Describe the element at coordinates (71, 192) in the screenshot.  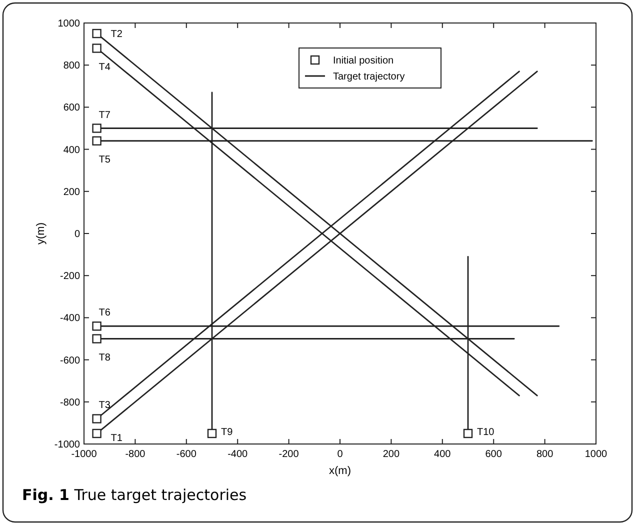
I see `y-tick-label: 200` at that location.